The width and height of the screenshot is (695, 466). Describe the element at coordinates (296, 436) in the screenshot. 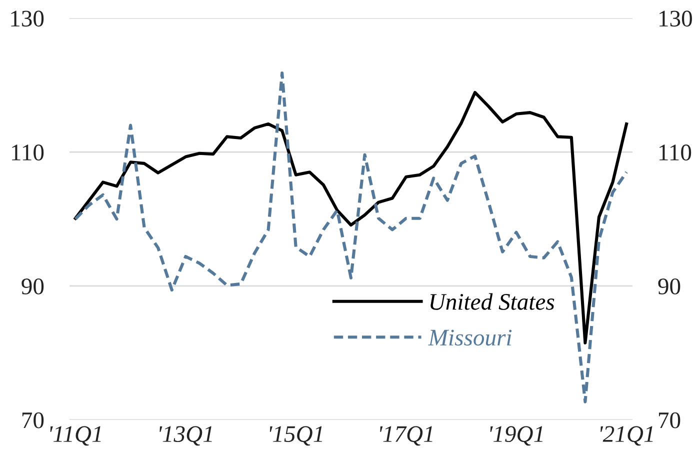

I see `x-tick-label: '15Q1` at that location.